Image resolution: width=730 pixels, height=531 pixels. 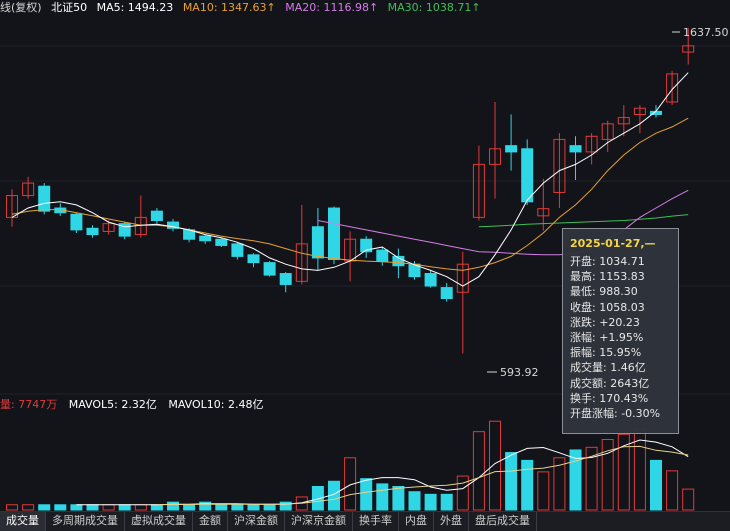 What do you see at coordinates (608, 368) in the screenshot?
I see `tooltip-volume: 成交量: 1.46亿` at bounding box center [608, 368].